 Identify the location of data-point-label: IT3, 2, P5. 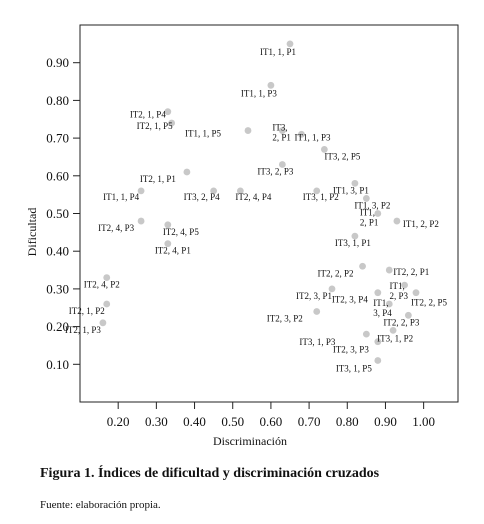
(342, 156).